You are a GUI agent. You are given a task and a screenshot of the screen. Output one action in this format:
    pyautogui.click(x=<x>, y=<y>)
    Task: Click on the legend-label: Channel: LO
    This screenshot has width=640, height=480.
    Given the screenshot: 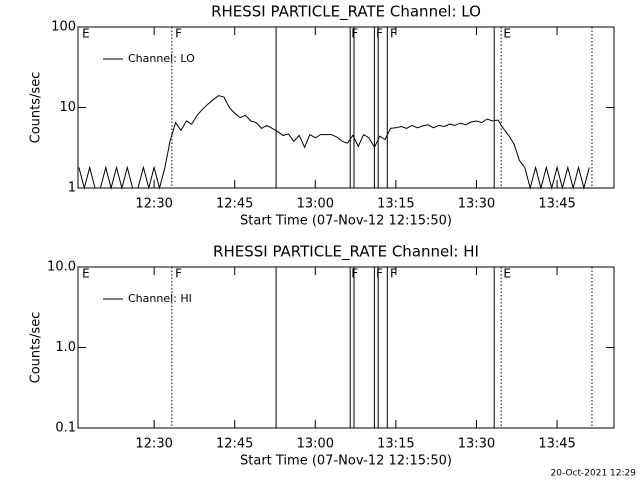 What is the action you would take?
    pyautogui.click(x=161, y=58)
    